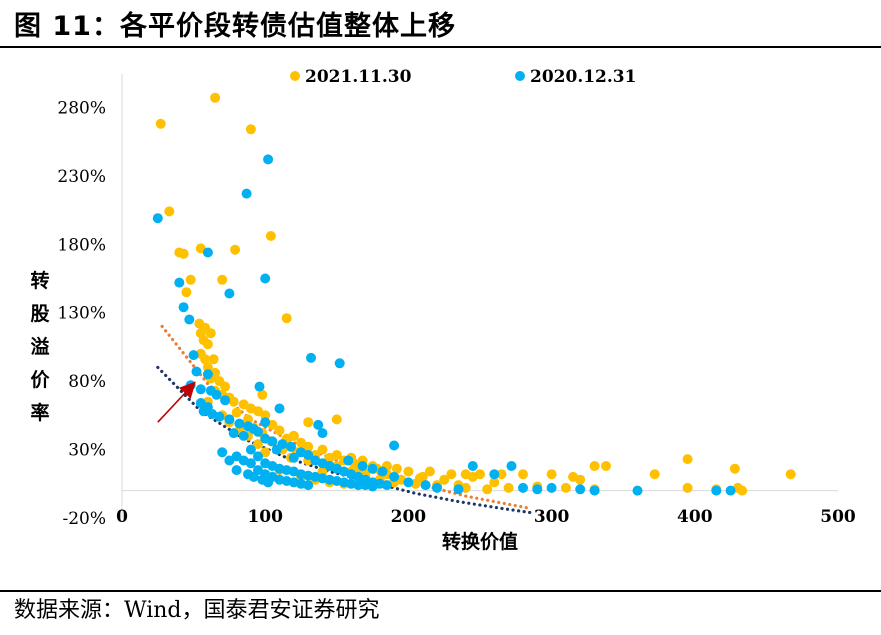 The height and width of the screenshot is (635, 881). I want to click on legend-label: 2020.12.31, so click(583, 77).